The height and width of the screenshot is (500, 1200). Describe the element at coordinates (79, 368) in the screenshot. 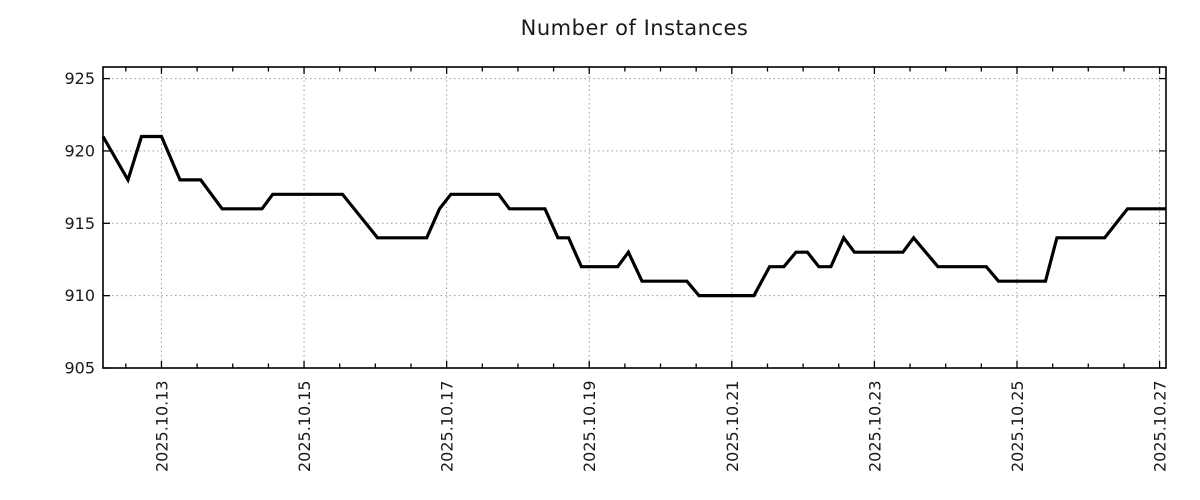

I see `y-tick-label: 905` at that location.